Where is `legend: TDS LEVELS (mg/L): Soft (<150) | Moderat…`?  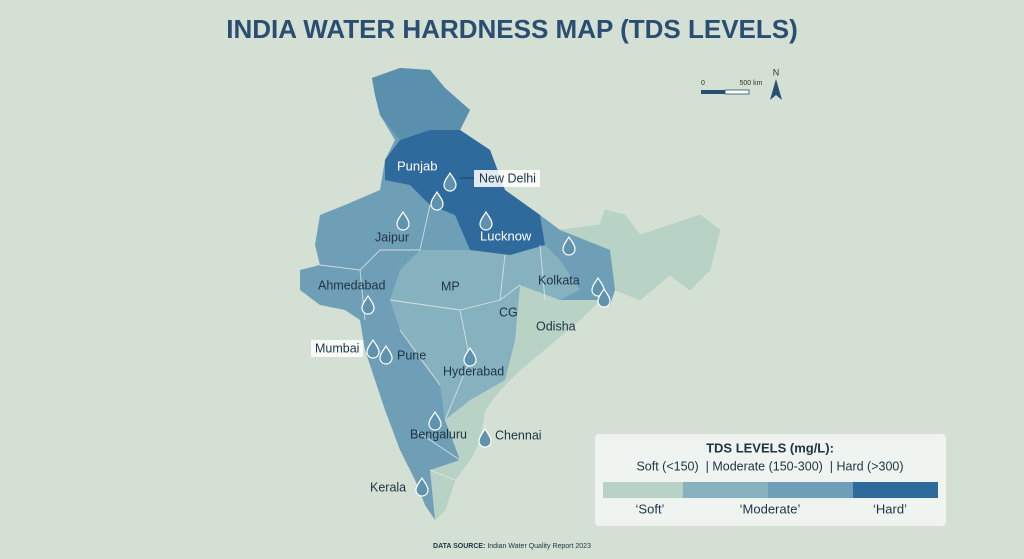 legend: TDS LEVELS (mg/L): Soft (<150) | Moderat… is located at coordinates (770, 480).